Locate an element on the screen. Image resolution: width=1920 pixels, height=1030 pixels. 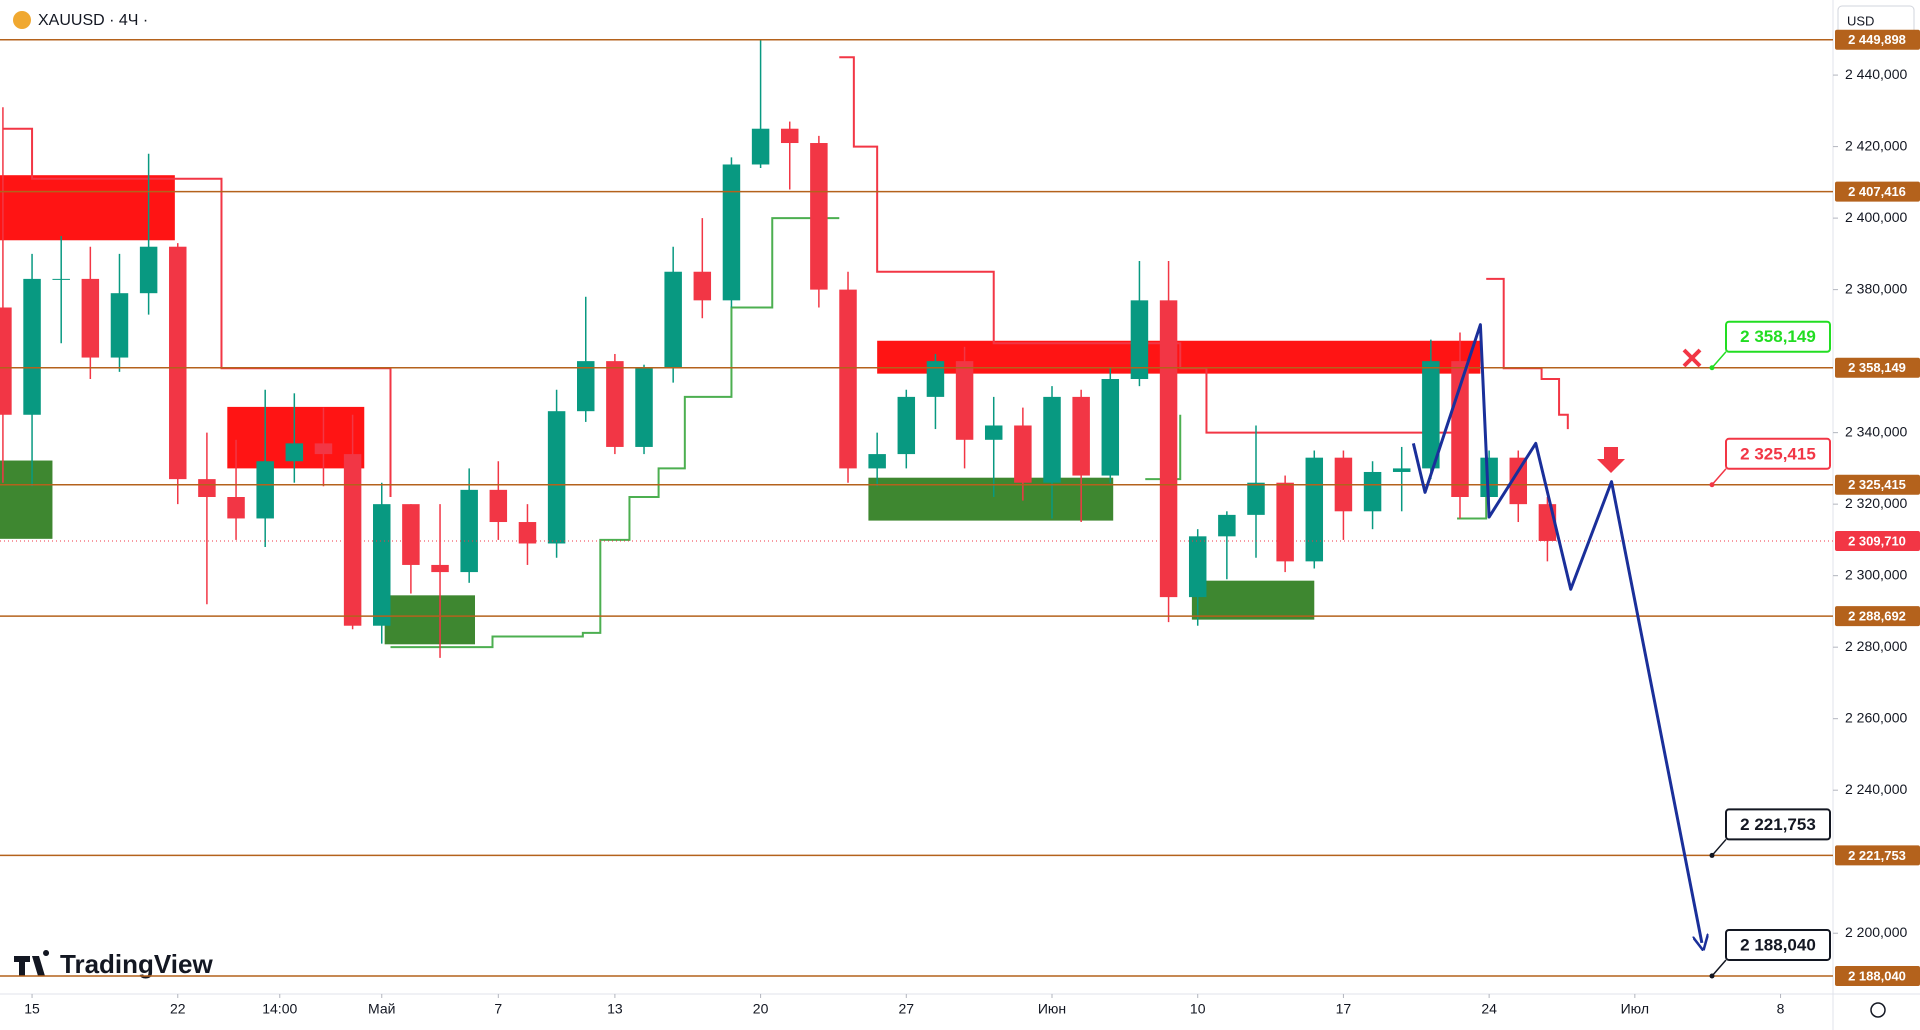
level-label: 2 188,040 is located at coordinates (1877, 975).